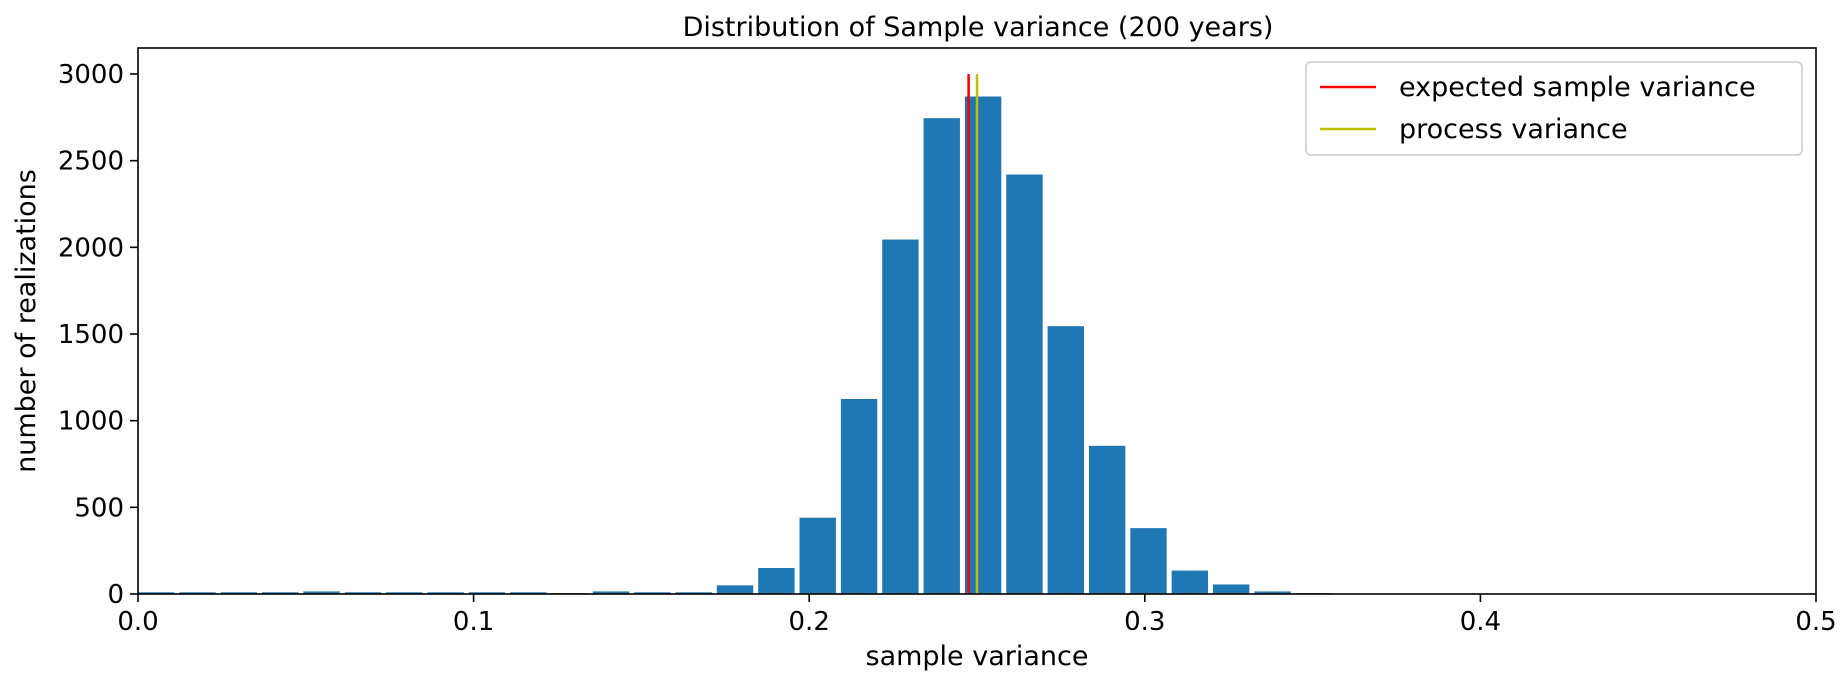  Describe the element at coordinates (91, 422) in the screenshot. I see `y-tick-label: 1000` at that location.